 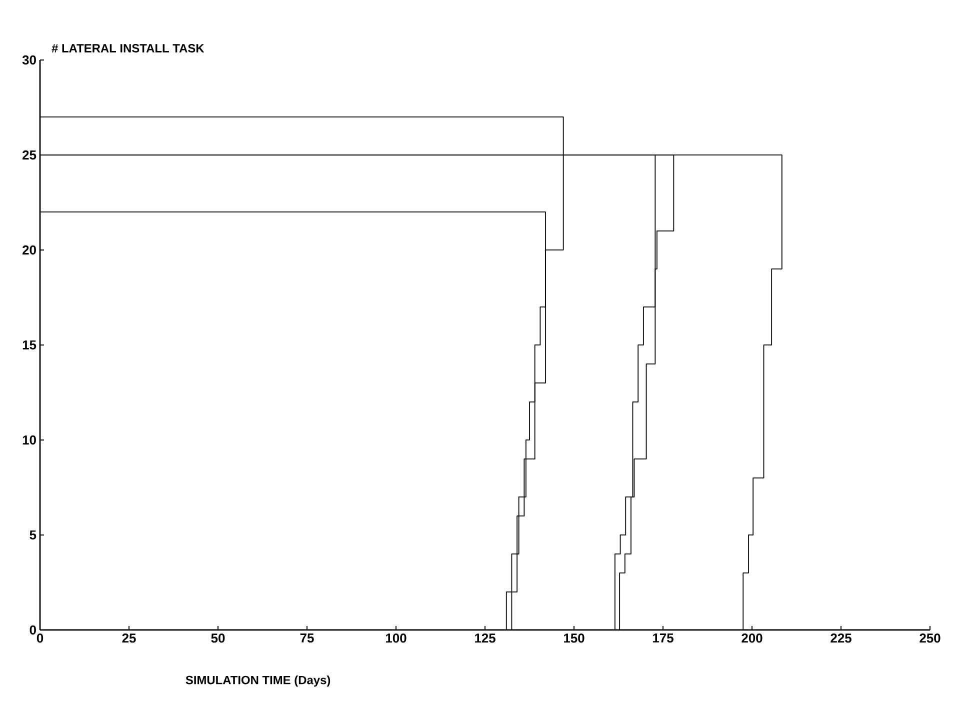 What do you see at coordinates (29, 155) in the screenshot?
I see `y-tick-label: 25` at bounding box center [29, 155].